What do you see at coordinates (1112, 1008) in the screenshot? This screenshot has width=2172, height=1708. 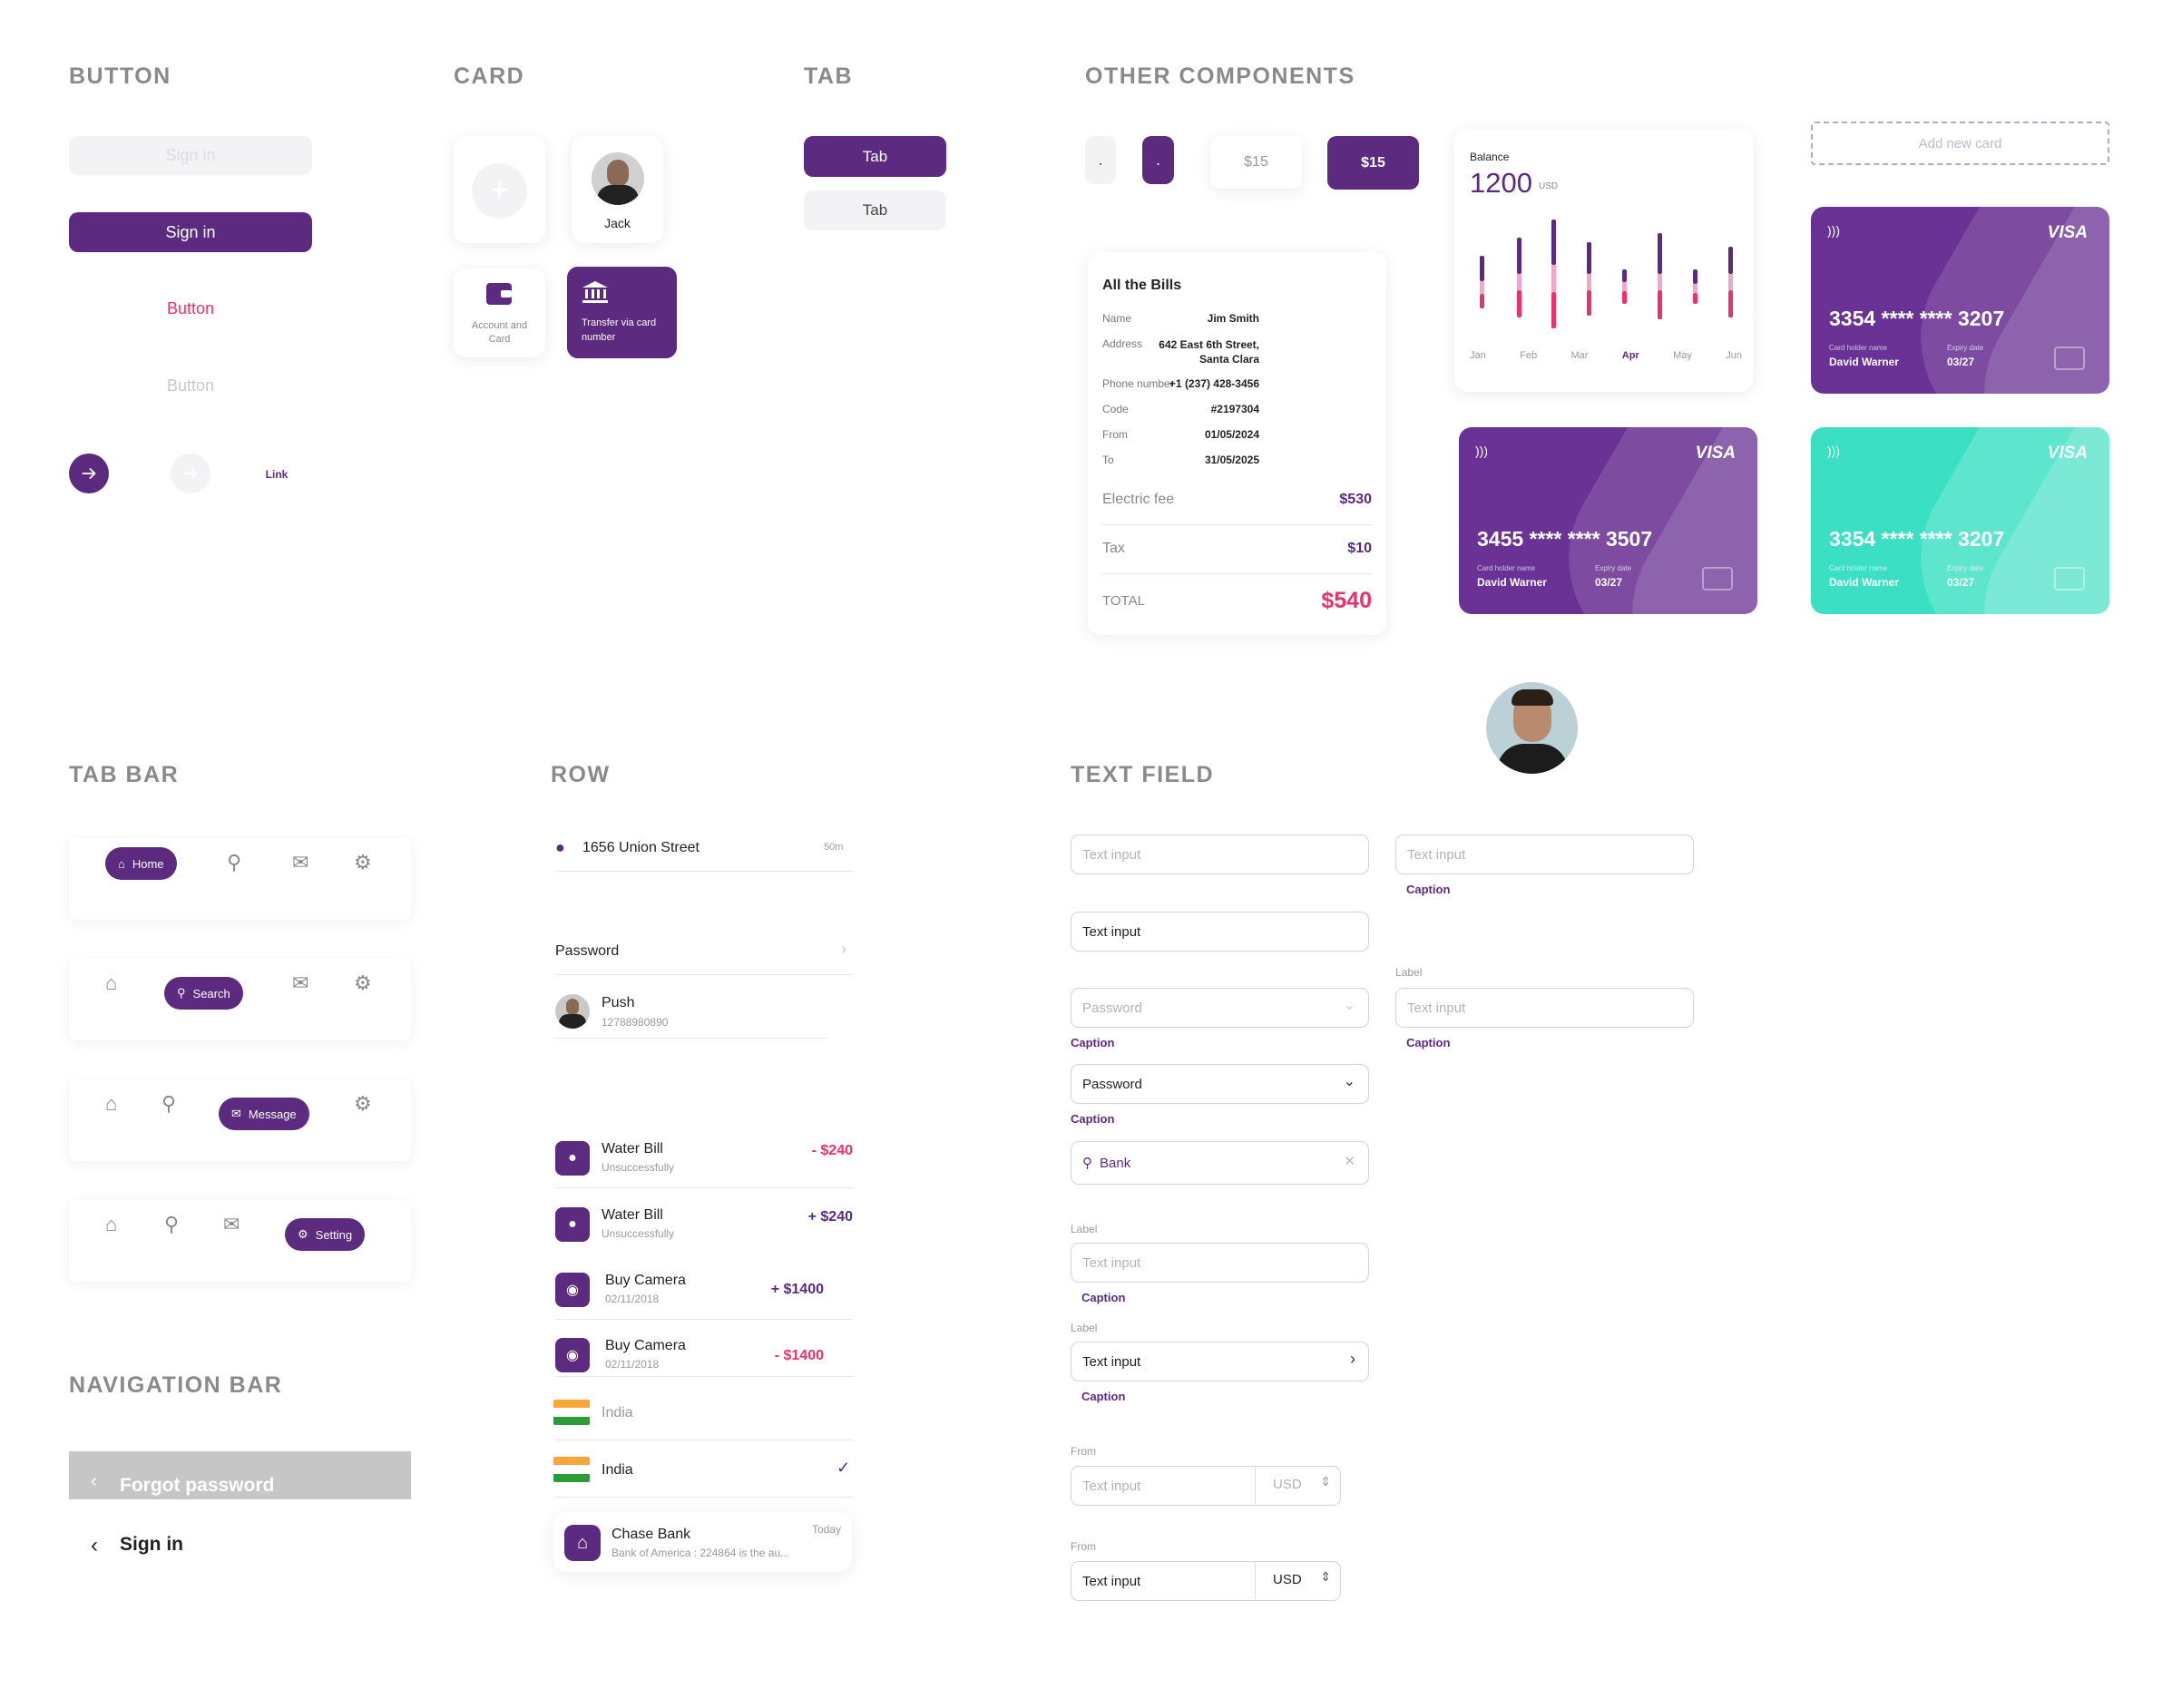 I see `placeholder: Password` at bounding box center [1112, 1008].